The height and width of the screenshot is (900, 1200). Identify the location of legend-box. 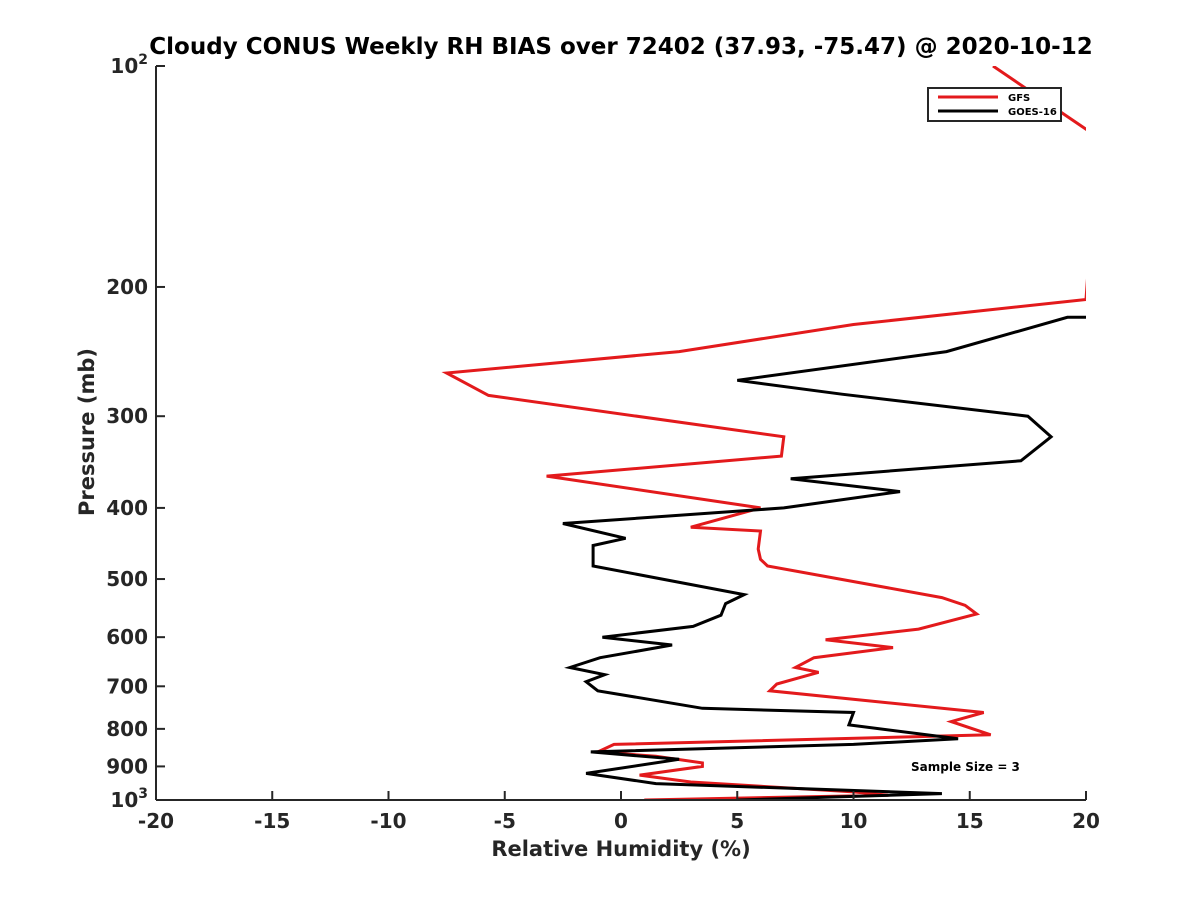
(994, 104).